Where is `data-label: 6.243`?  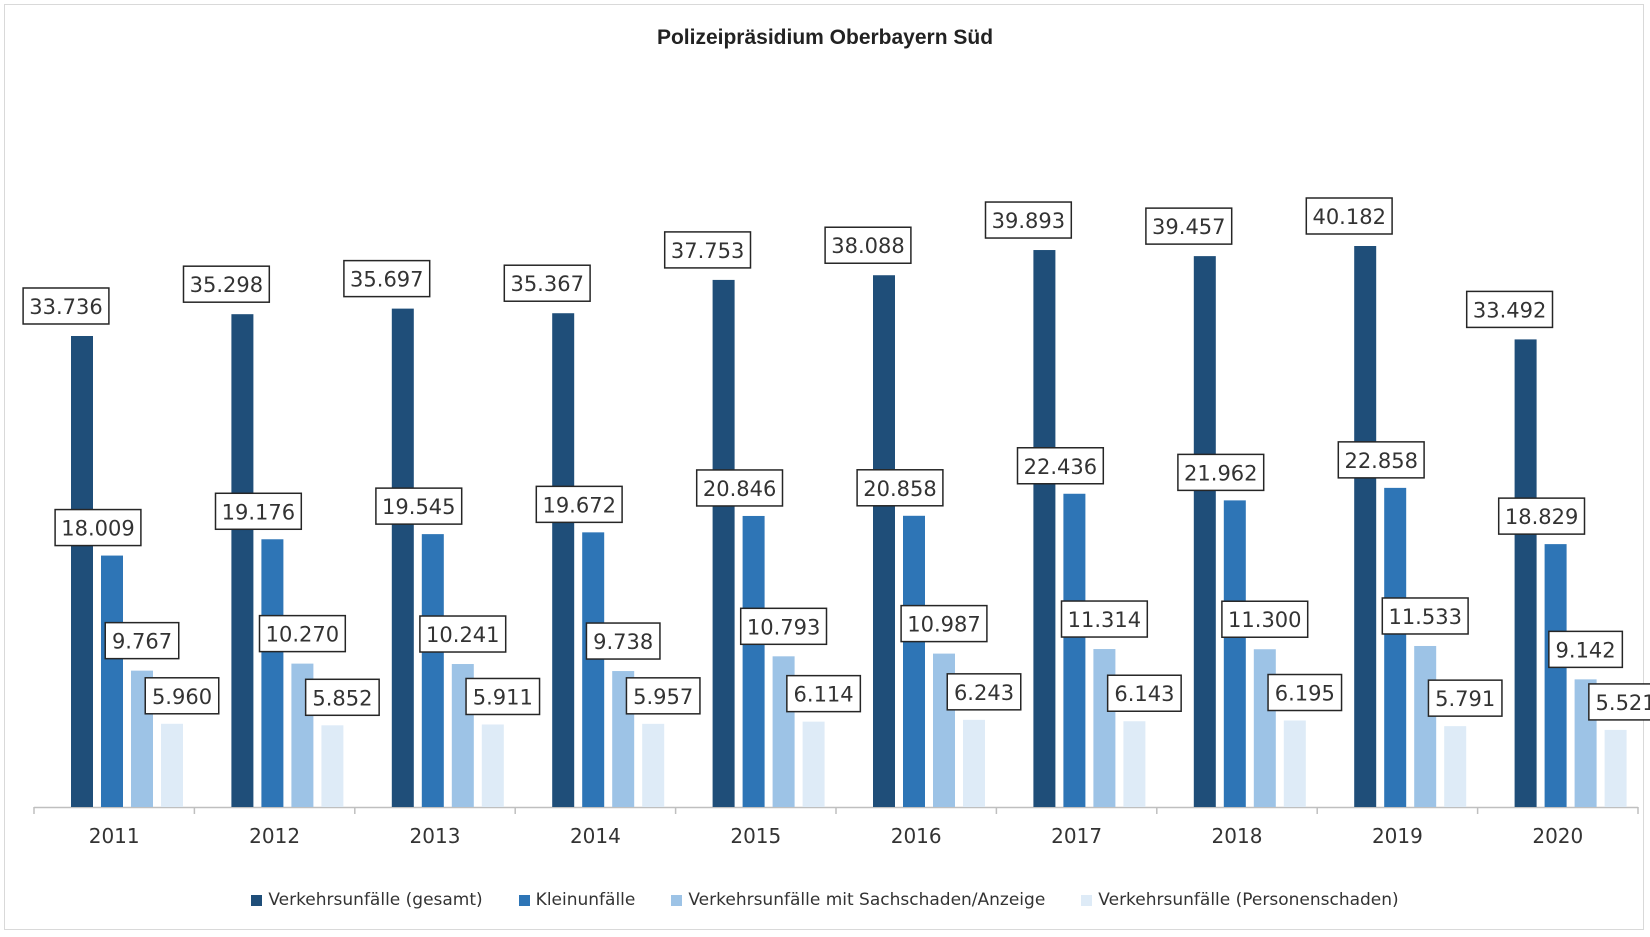 data-label: 6.243 is located at coordinates (984, 692).